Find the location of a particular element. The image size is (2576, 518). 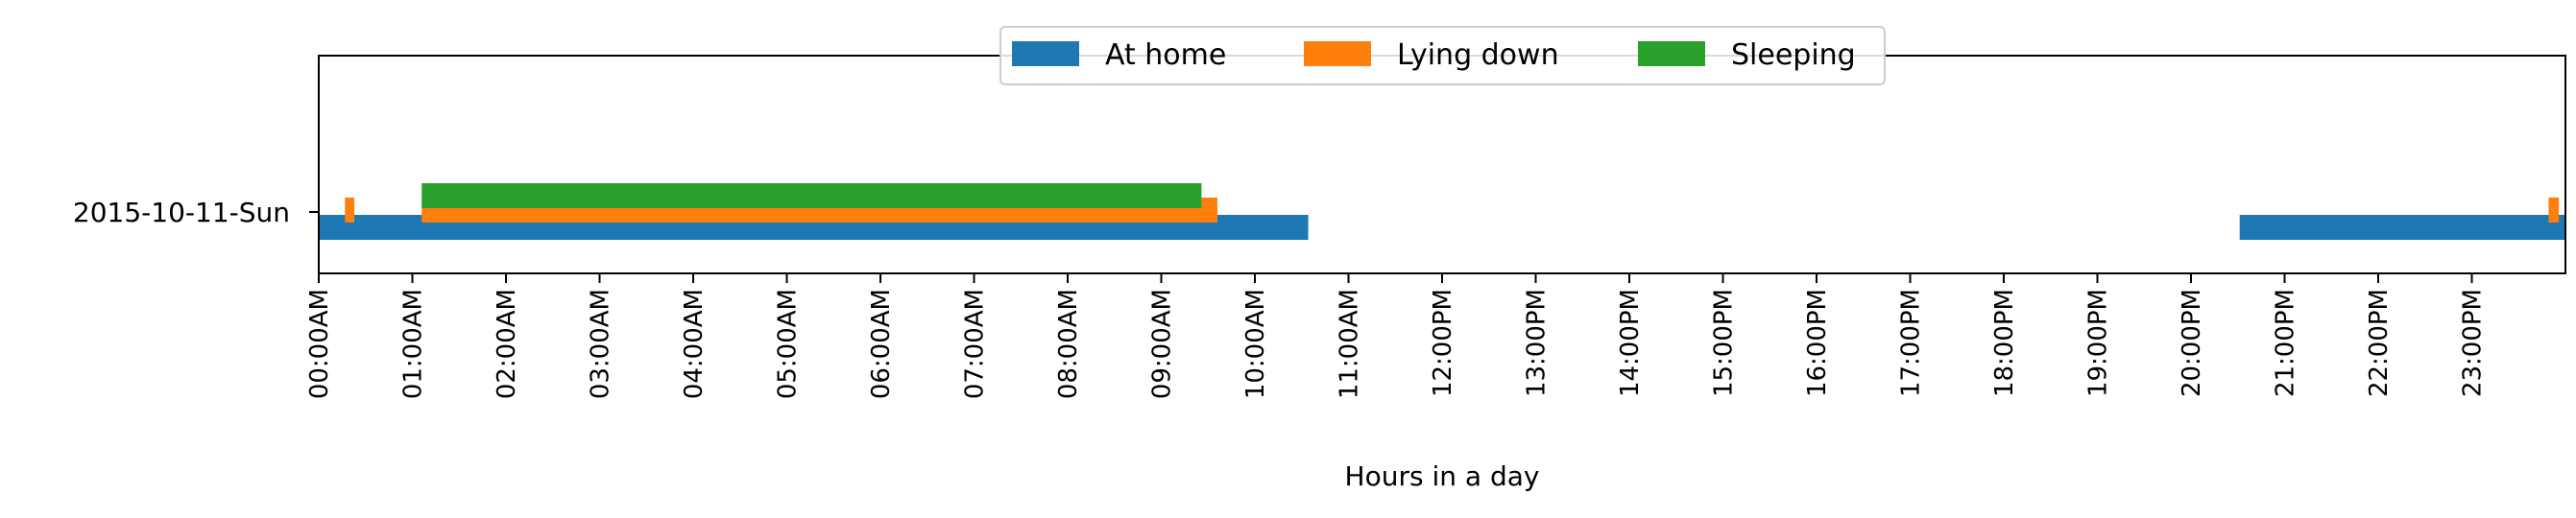

x-tick-label: 19:00PM is located at coordinates (2098, 343).